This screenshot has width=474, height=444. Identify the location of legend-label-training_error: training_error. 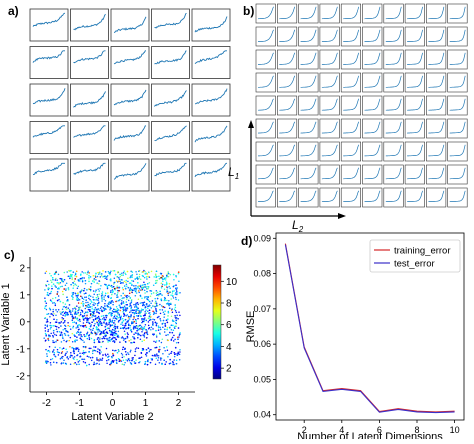
(422, 251).